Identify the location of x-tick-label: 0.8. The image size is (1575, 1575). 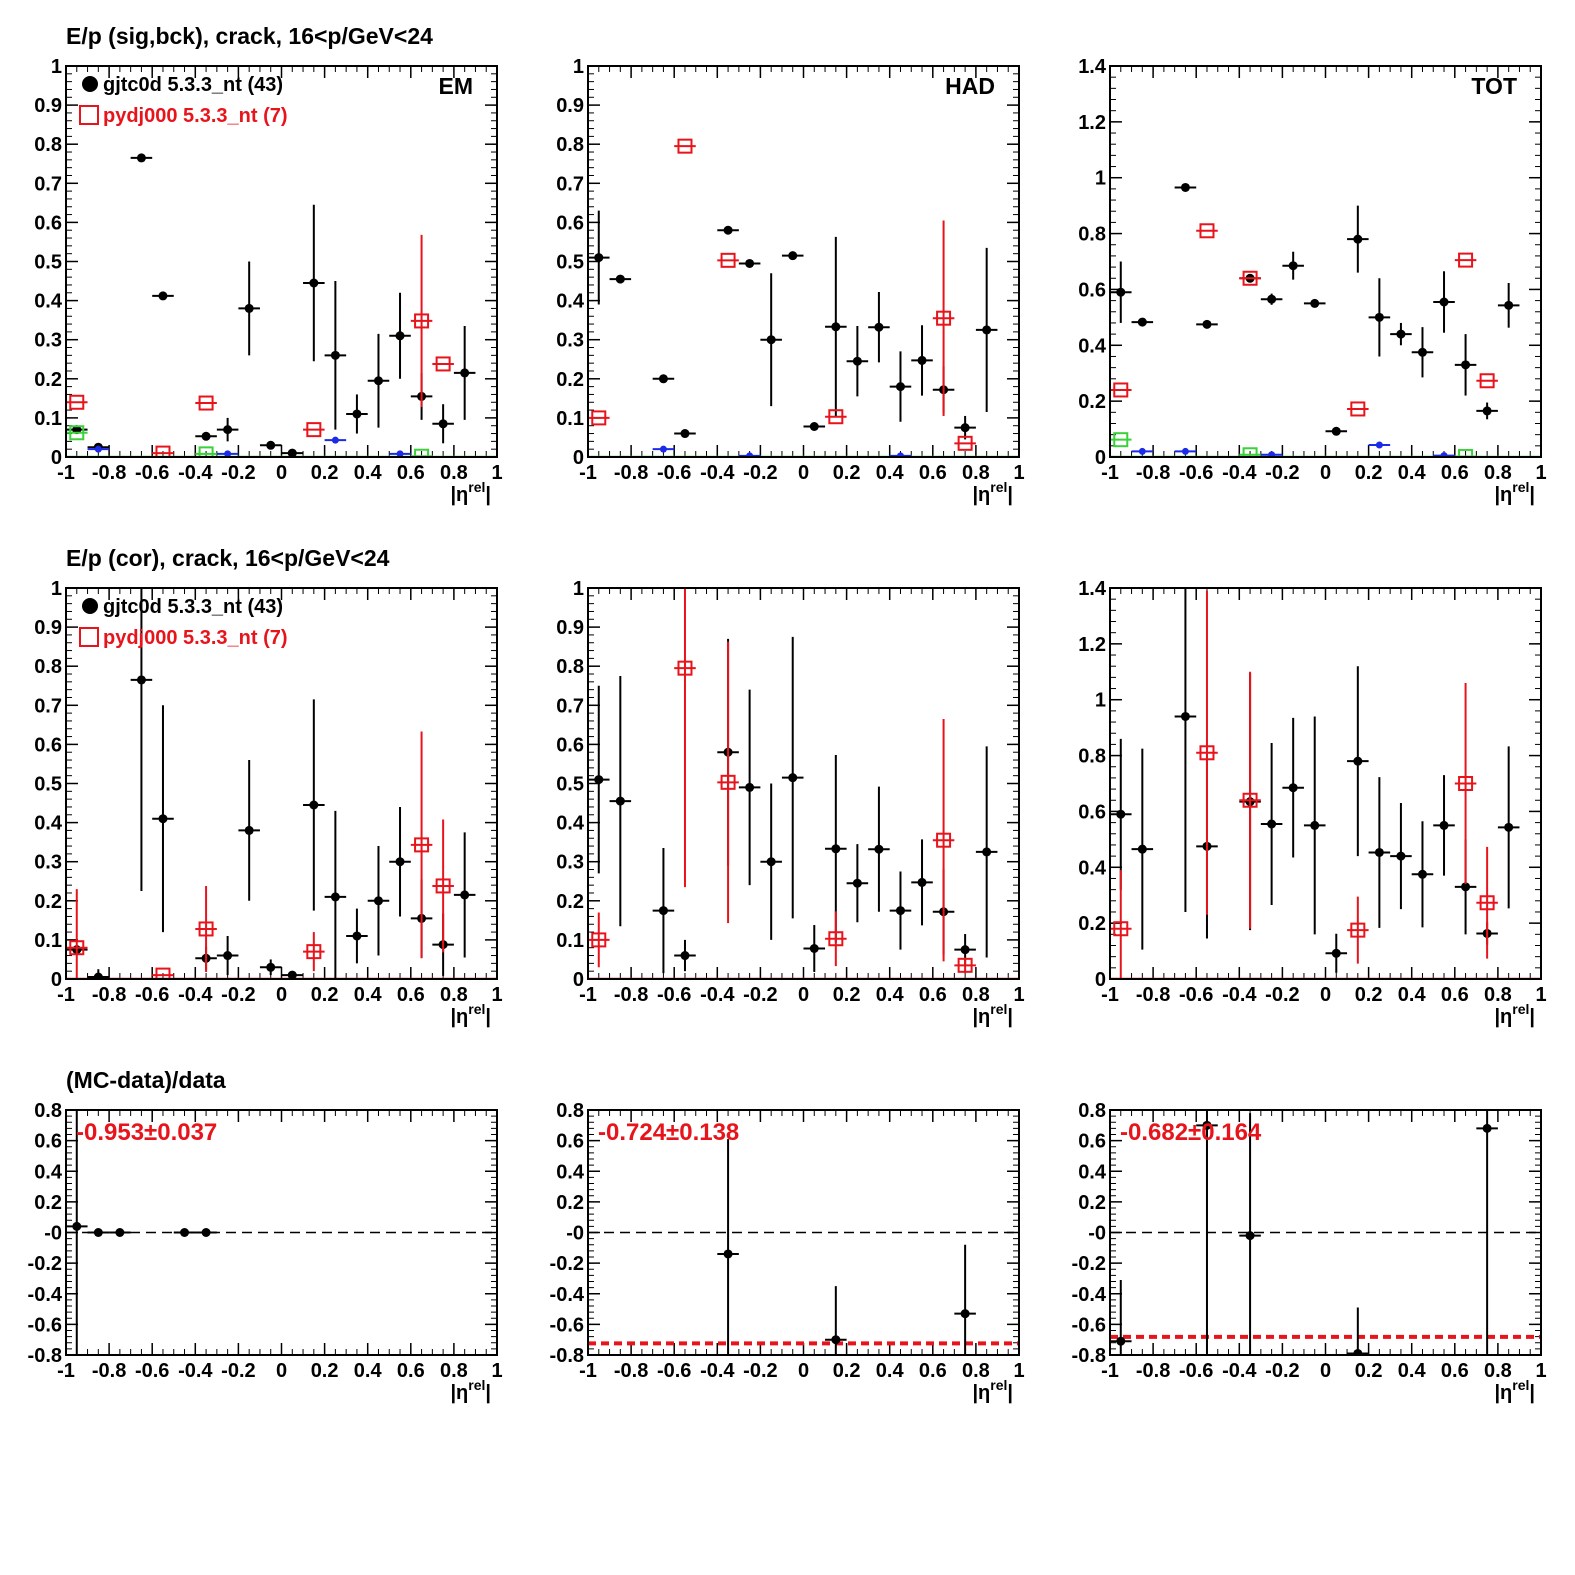
(976, 473).